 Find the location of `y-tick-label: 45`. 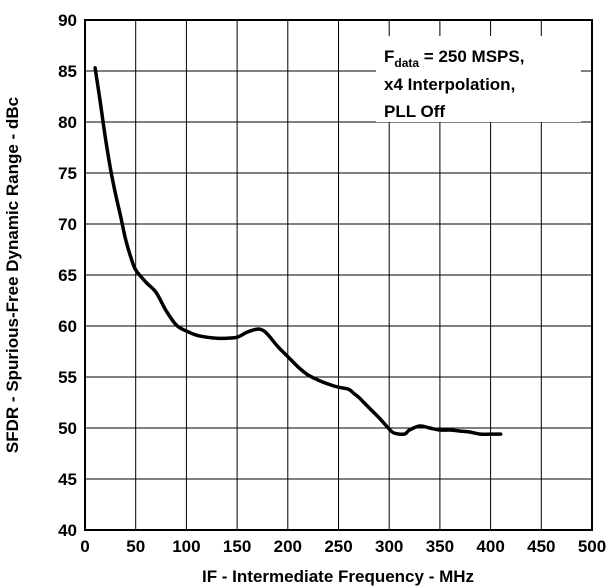

y-tick-label: 45 is located at coordinates (67, 479).